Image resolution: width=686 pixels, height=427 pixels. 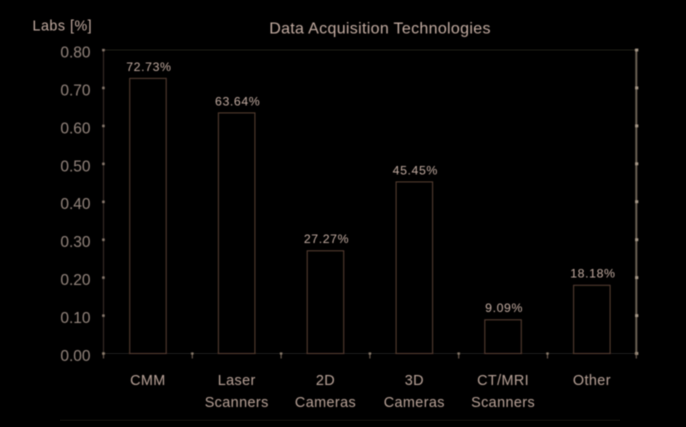 I want to click on svg-text: 27.27%, so click(x=326, y=239).